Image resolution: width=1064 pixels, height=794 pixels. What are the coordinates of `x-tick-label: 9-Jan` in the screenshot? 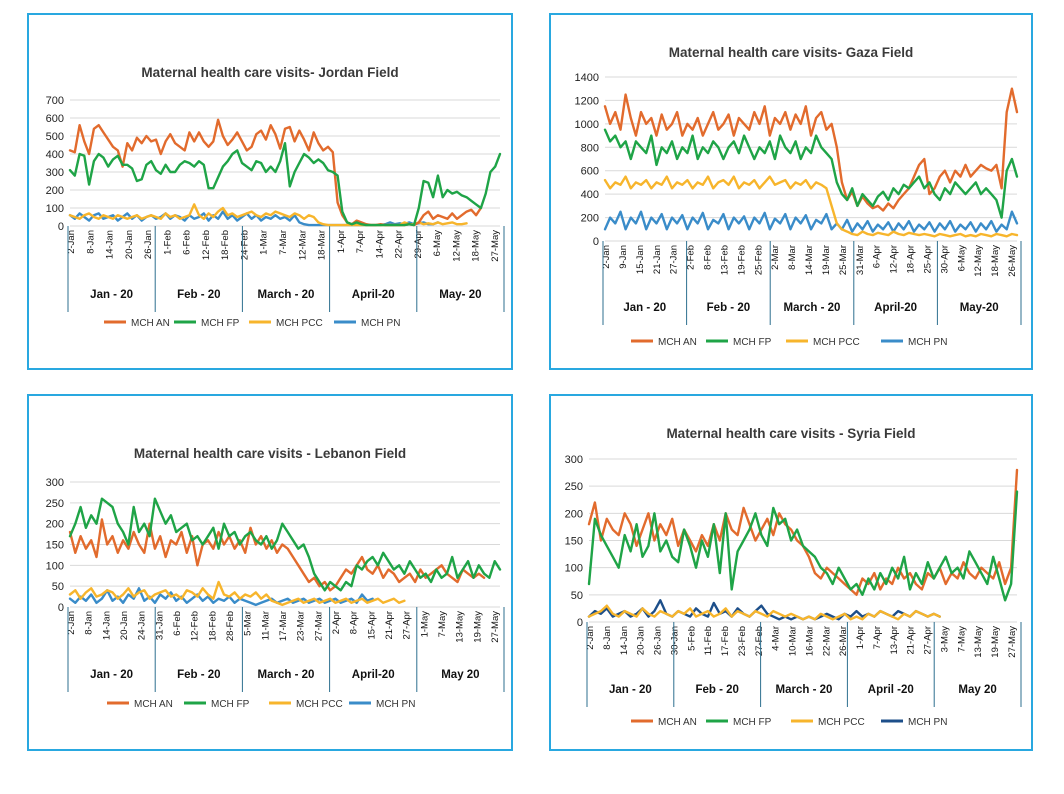 It's located at (623, 257).